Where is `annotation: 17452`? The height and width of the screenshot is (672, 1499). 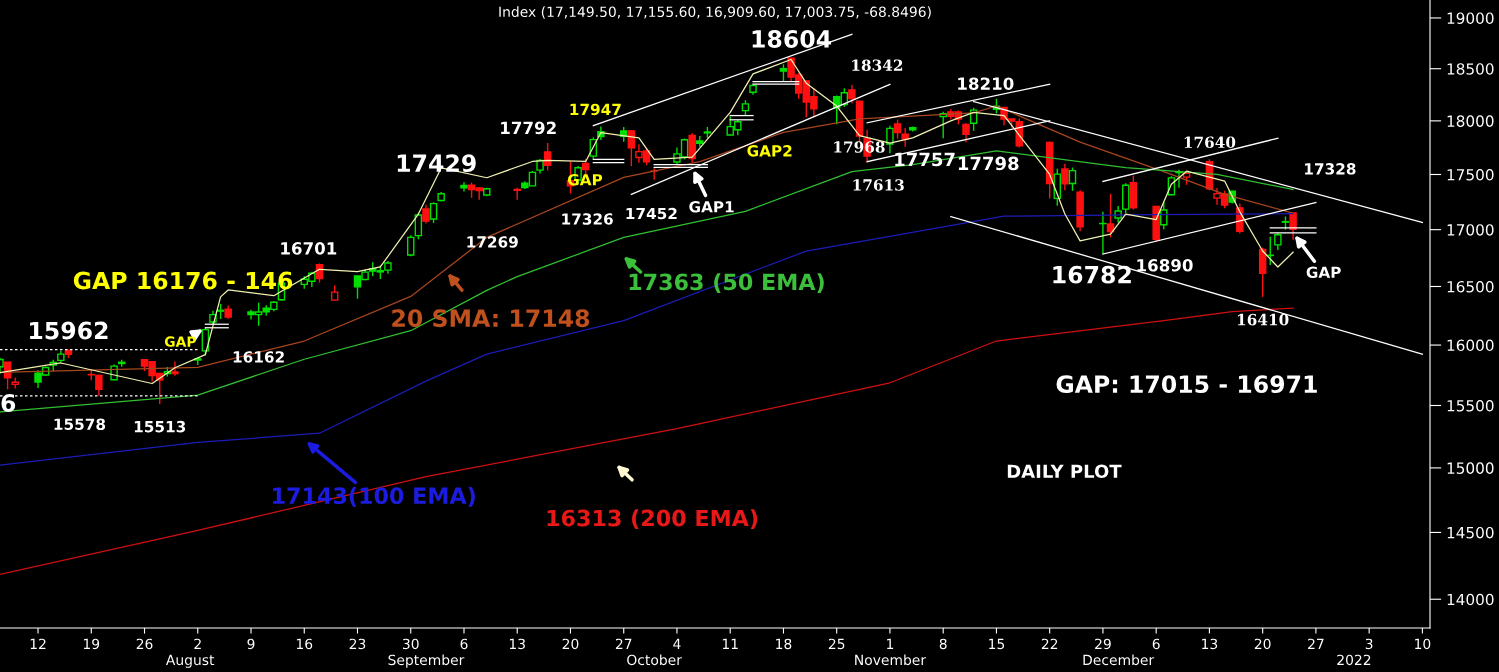
annotation: 17452 is located at coordinates (651, 213).